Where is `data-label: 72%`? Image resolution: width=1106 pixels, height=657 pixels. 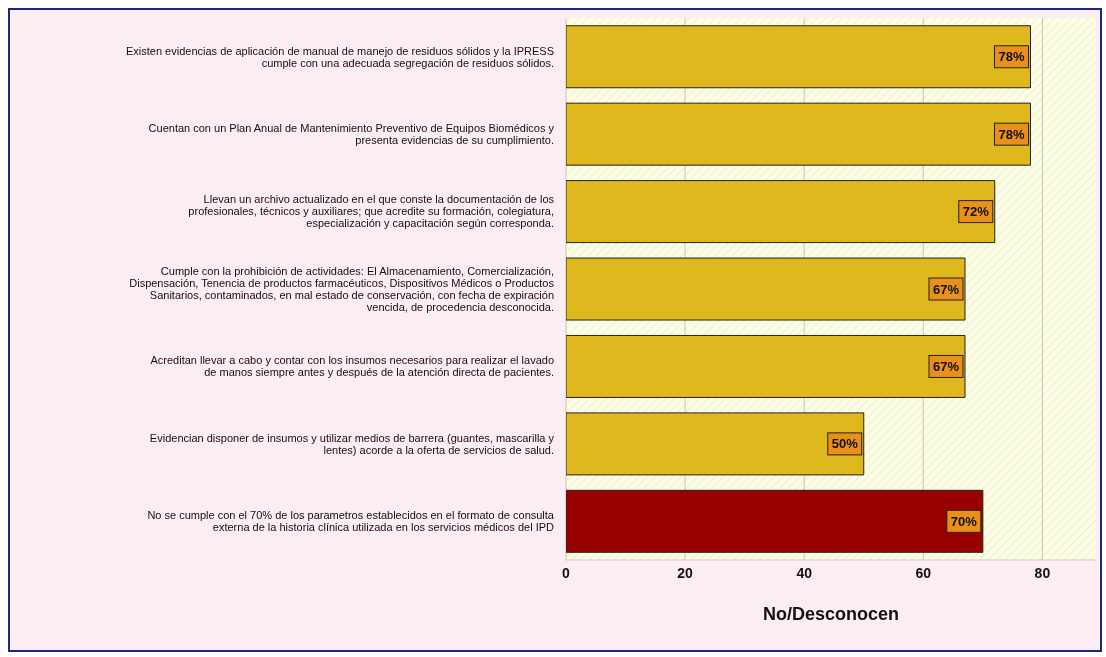
data-label: 72% is located at coordinates (976, 212).